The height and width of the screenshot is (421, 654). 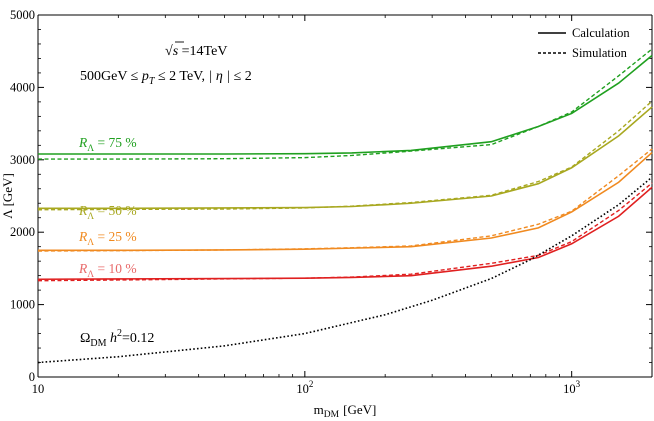 What do you see at coordinates (572, 387) in the screenshot?
I see `x-tick-label: 10³` at bounding box center [572, 387].